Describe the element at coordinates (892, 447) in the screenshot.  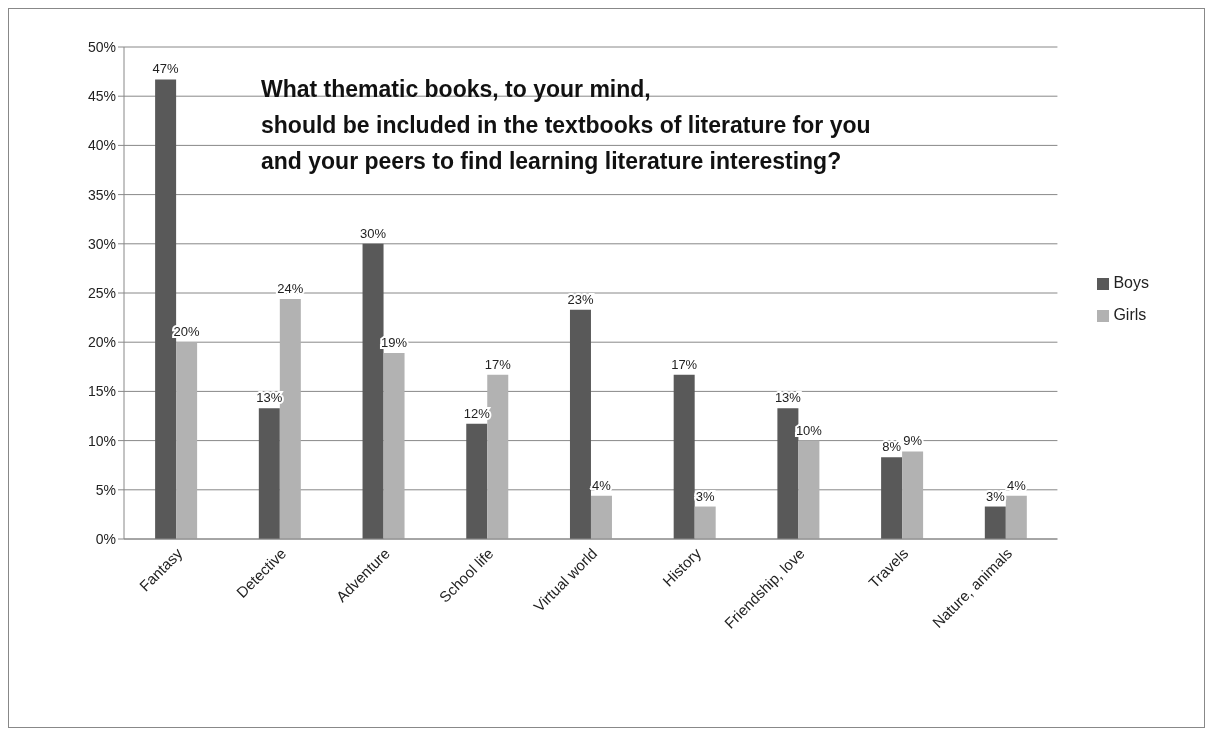
I see `data-label: 8%` at that location.